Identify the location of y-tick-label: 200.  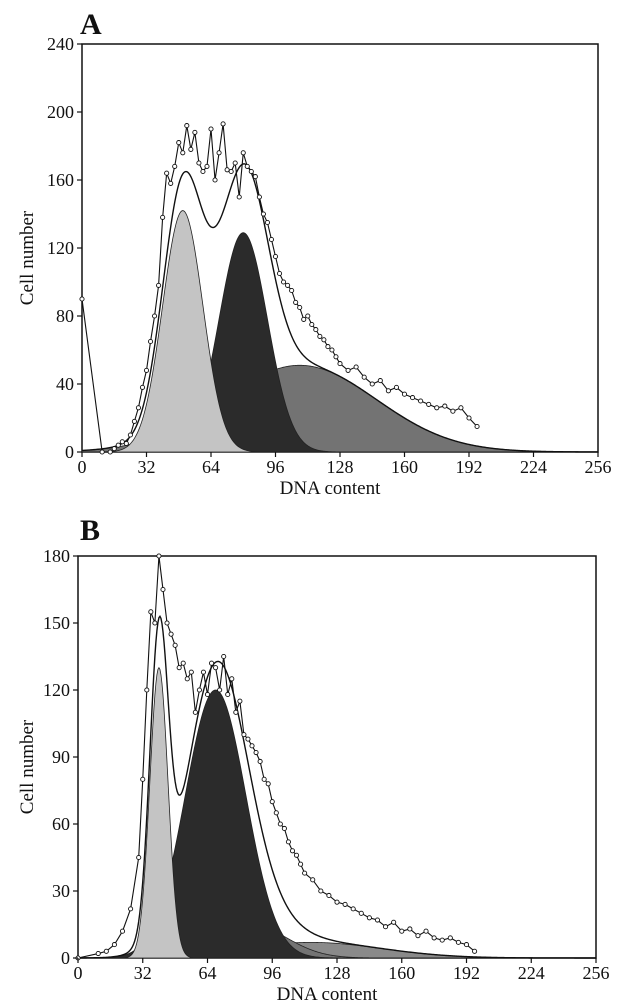
(60, 112).